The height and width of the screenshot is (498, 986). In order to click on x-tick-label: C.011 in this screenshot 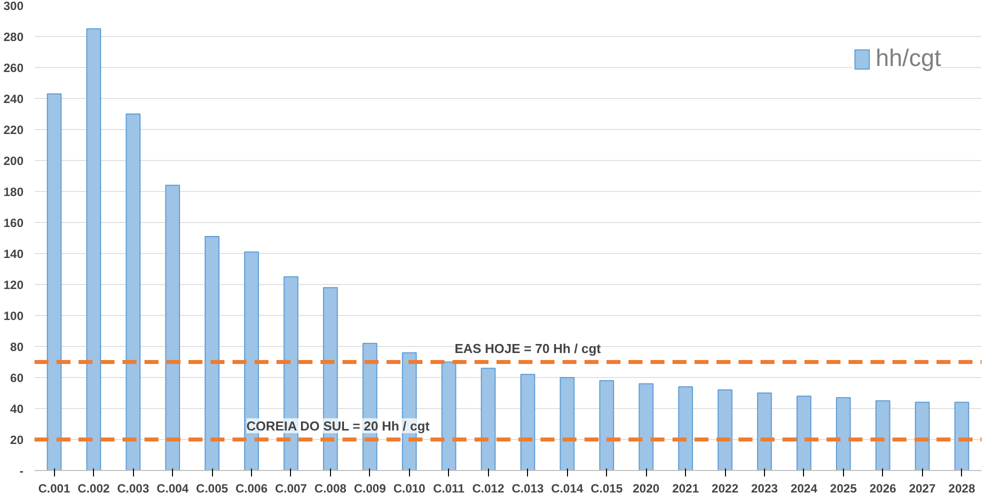, I will do `click(449, 489)`.